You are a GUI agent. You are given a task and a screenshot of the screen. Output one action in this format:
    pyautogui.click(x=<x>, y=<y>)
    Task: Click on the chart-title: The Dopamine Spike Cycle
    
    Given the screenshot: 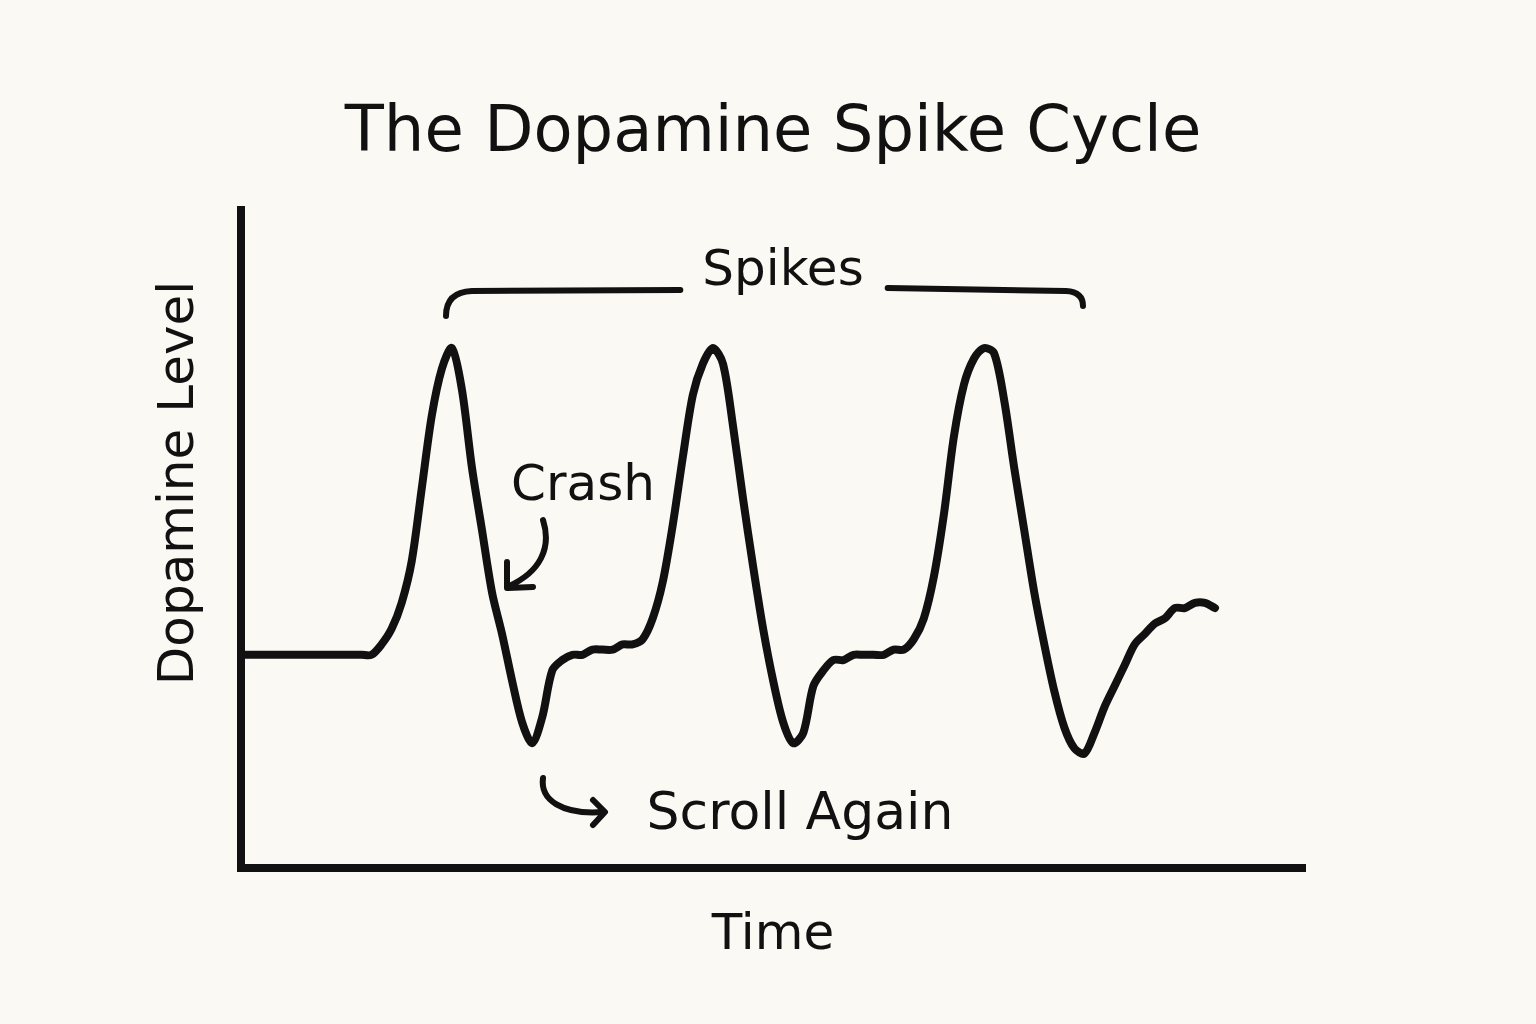 What is the action you would take?
    pyautogui.click(x=772, y=129)
    